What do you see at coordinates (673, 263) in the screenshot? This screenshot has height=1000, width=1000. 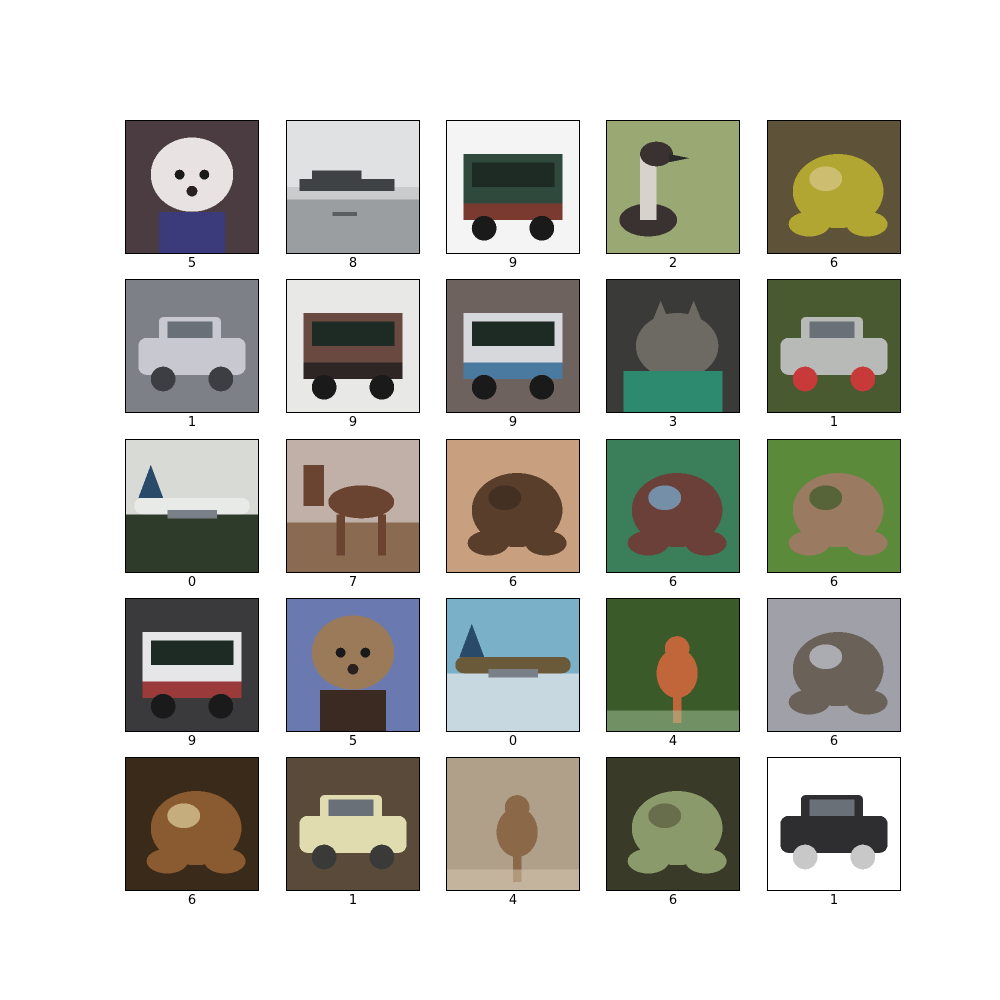 I see `image-label: 2` at bounding box center [673, 263].